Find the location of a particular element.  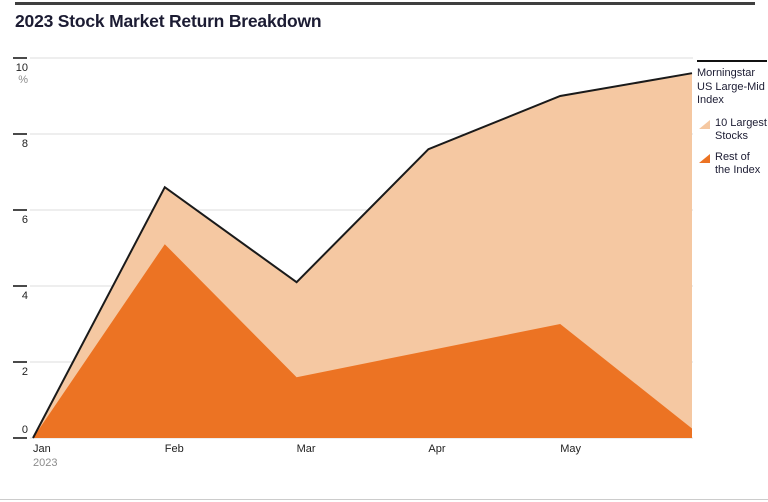

x-axis-label-apr: Apr is located at coordinates (436, 449).